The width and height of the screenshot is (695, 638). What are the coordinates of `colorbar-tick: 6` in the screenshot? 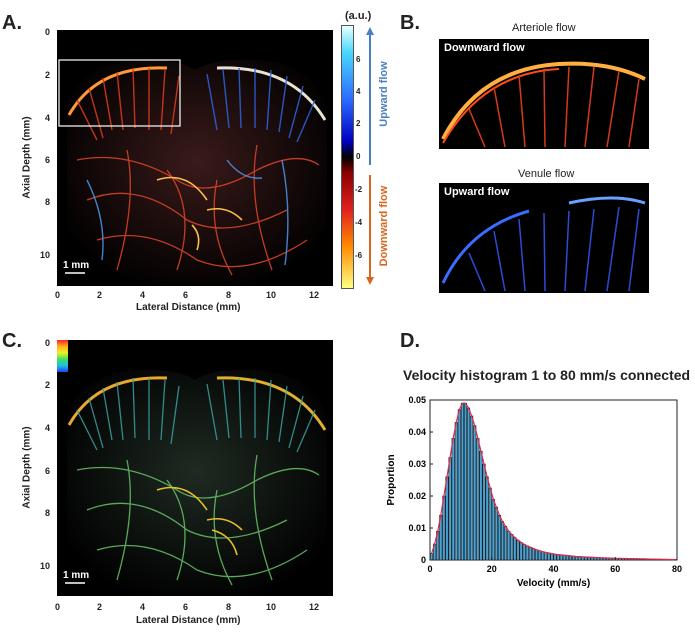 It's located at (358, 59).